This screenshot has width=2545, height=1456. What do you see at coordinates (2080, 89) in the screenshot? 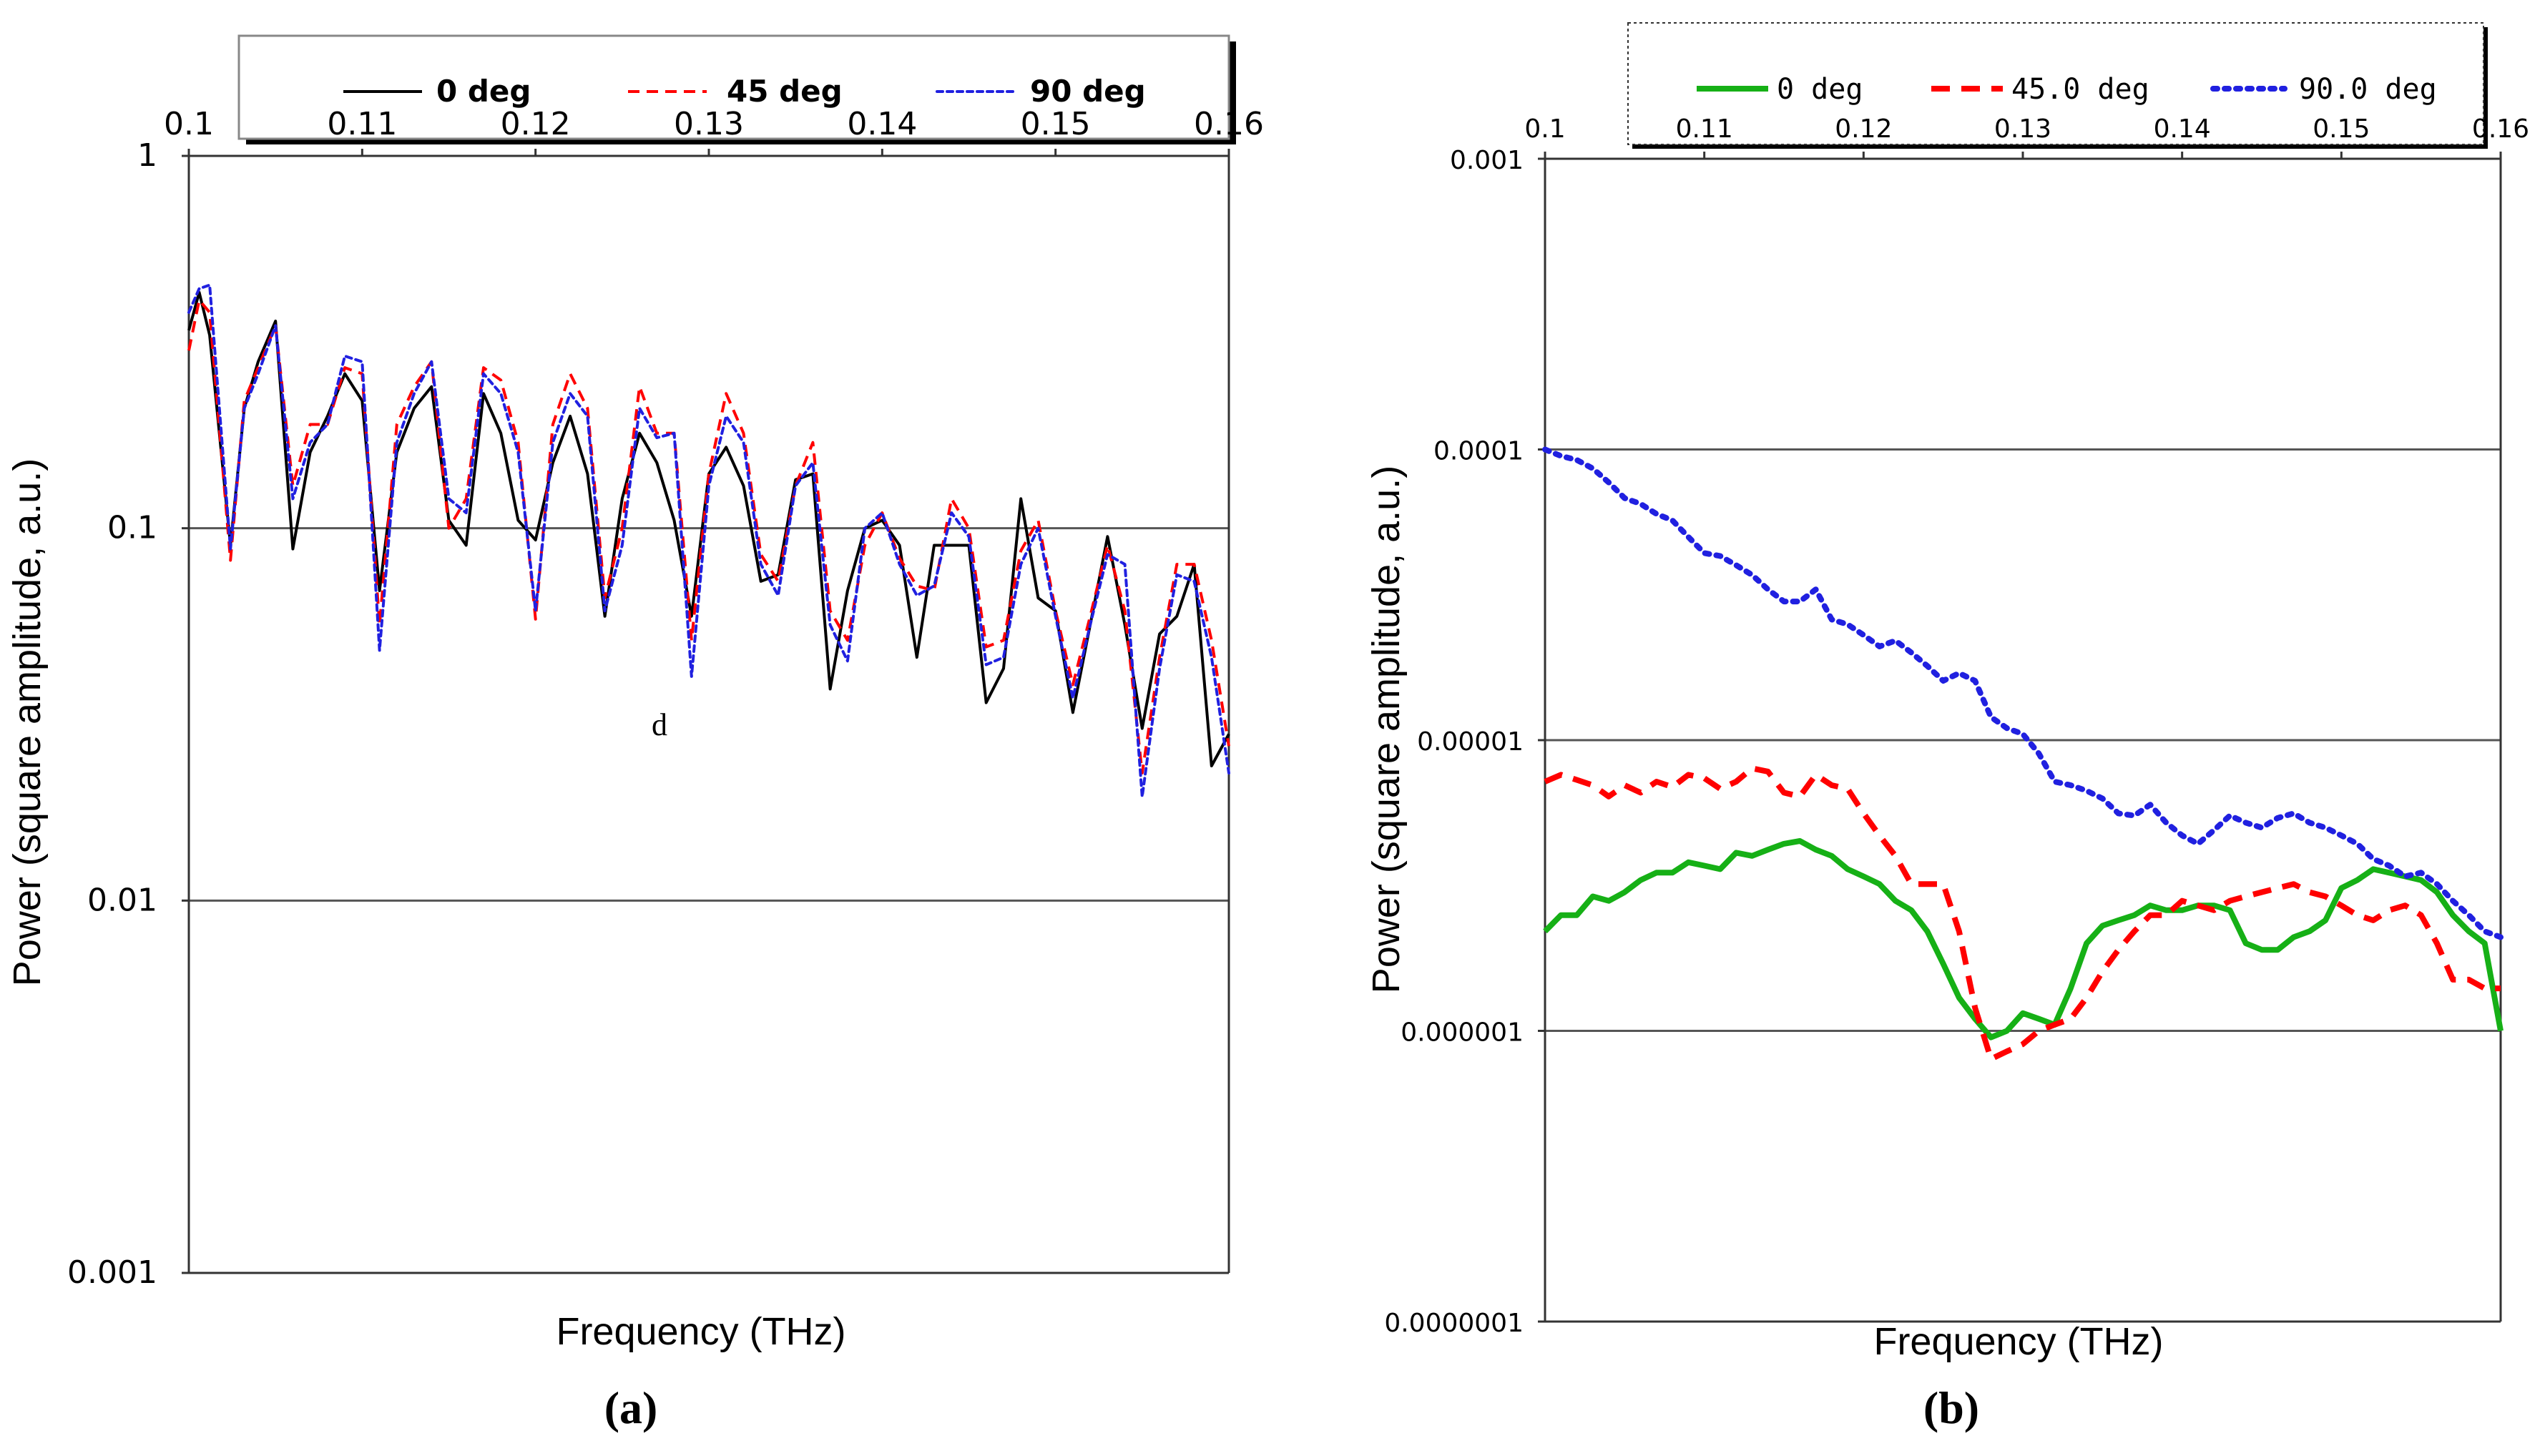
I see `legend-label-b-1: 45.0 deg` at bounding box center [2080, 89].